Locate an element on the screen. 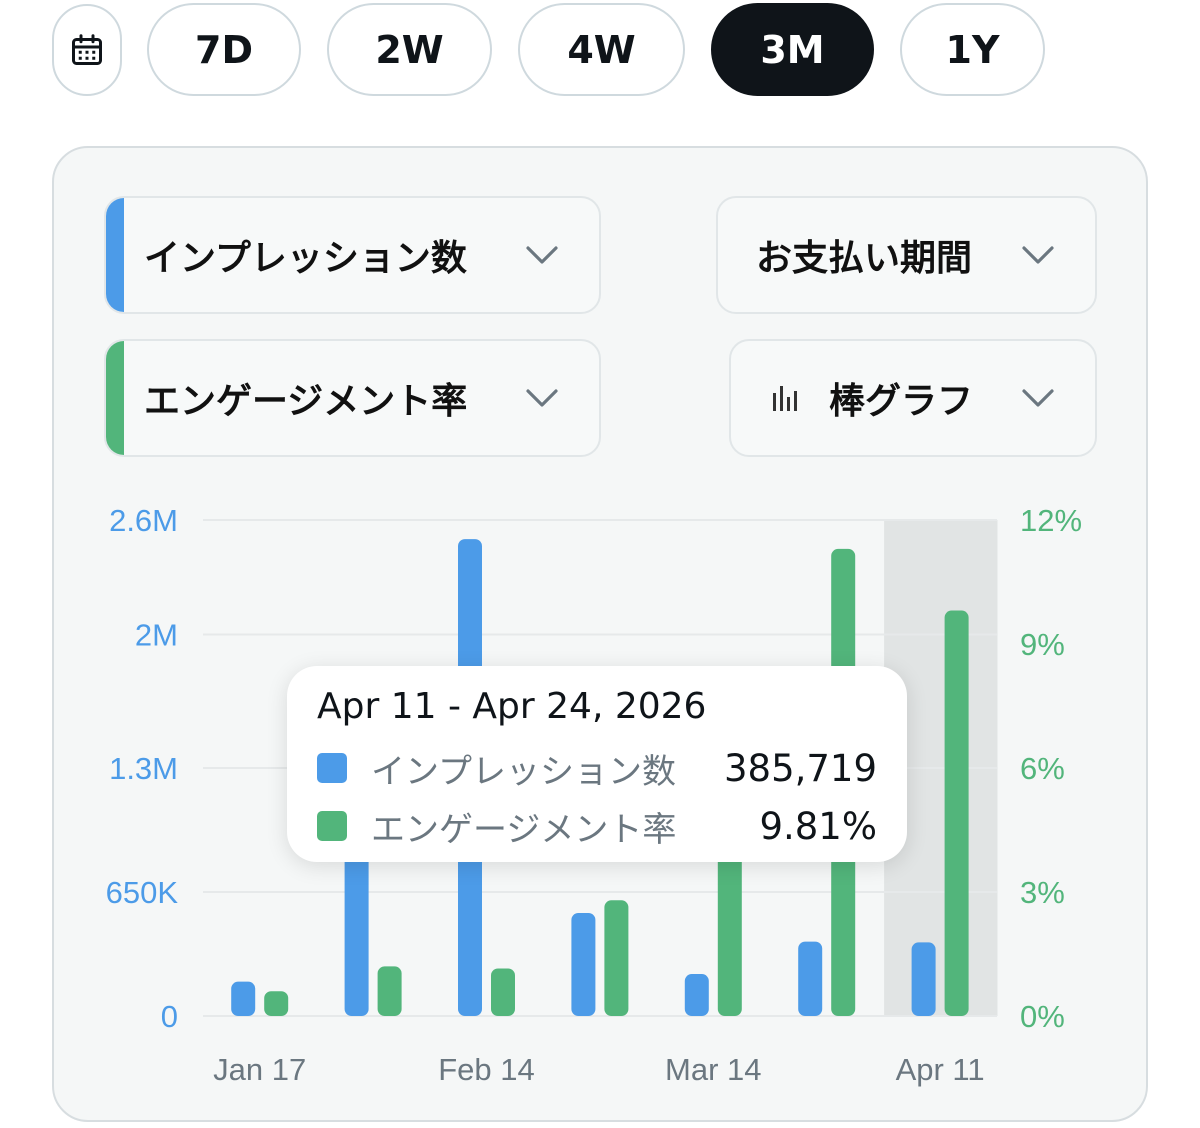 The image size is (1200, 1128). range-7d-button: 7D is located at coordinates (224, 49).